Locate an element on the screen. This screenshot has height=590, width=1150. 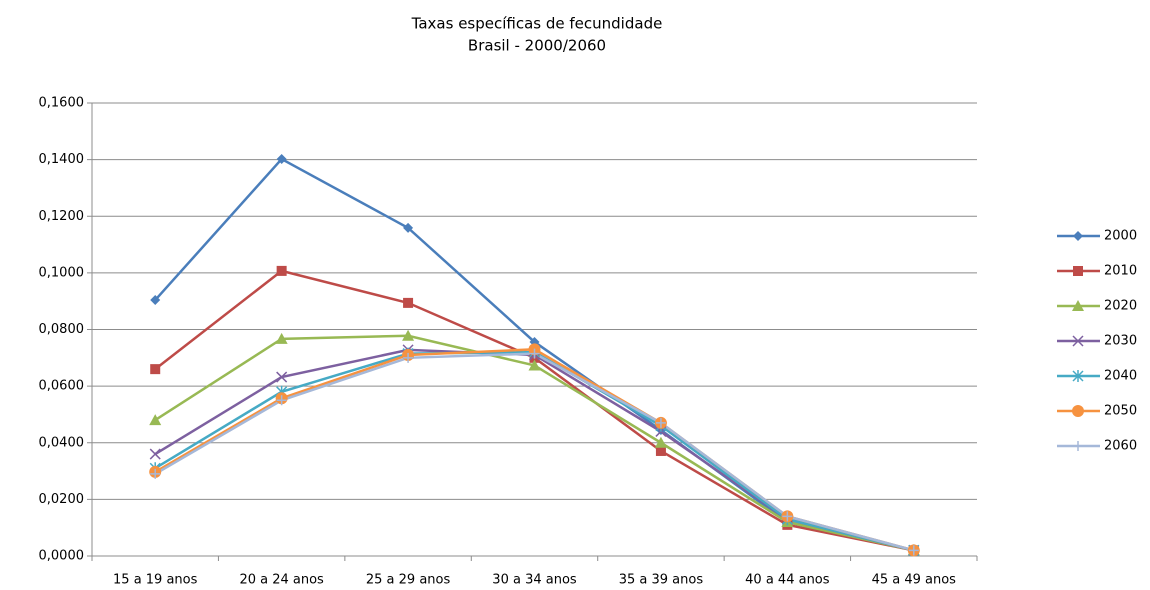
y-tick-label: 0,0000 is located at coordinates (62, 556).